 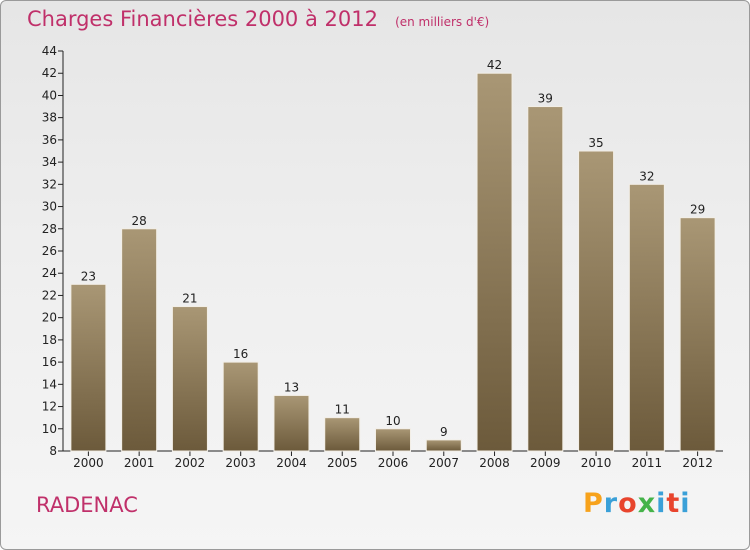 I want to click on bar-value-label: 23, so click(x=88, y=276).